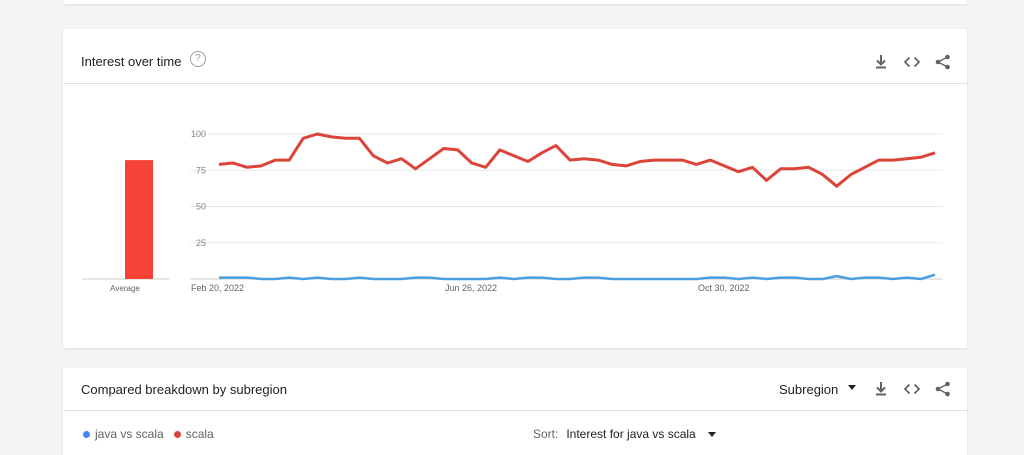 The image size is (1024, 455). I want to click on legend-label: java vs scala, so click(129, 434).